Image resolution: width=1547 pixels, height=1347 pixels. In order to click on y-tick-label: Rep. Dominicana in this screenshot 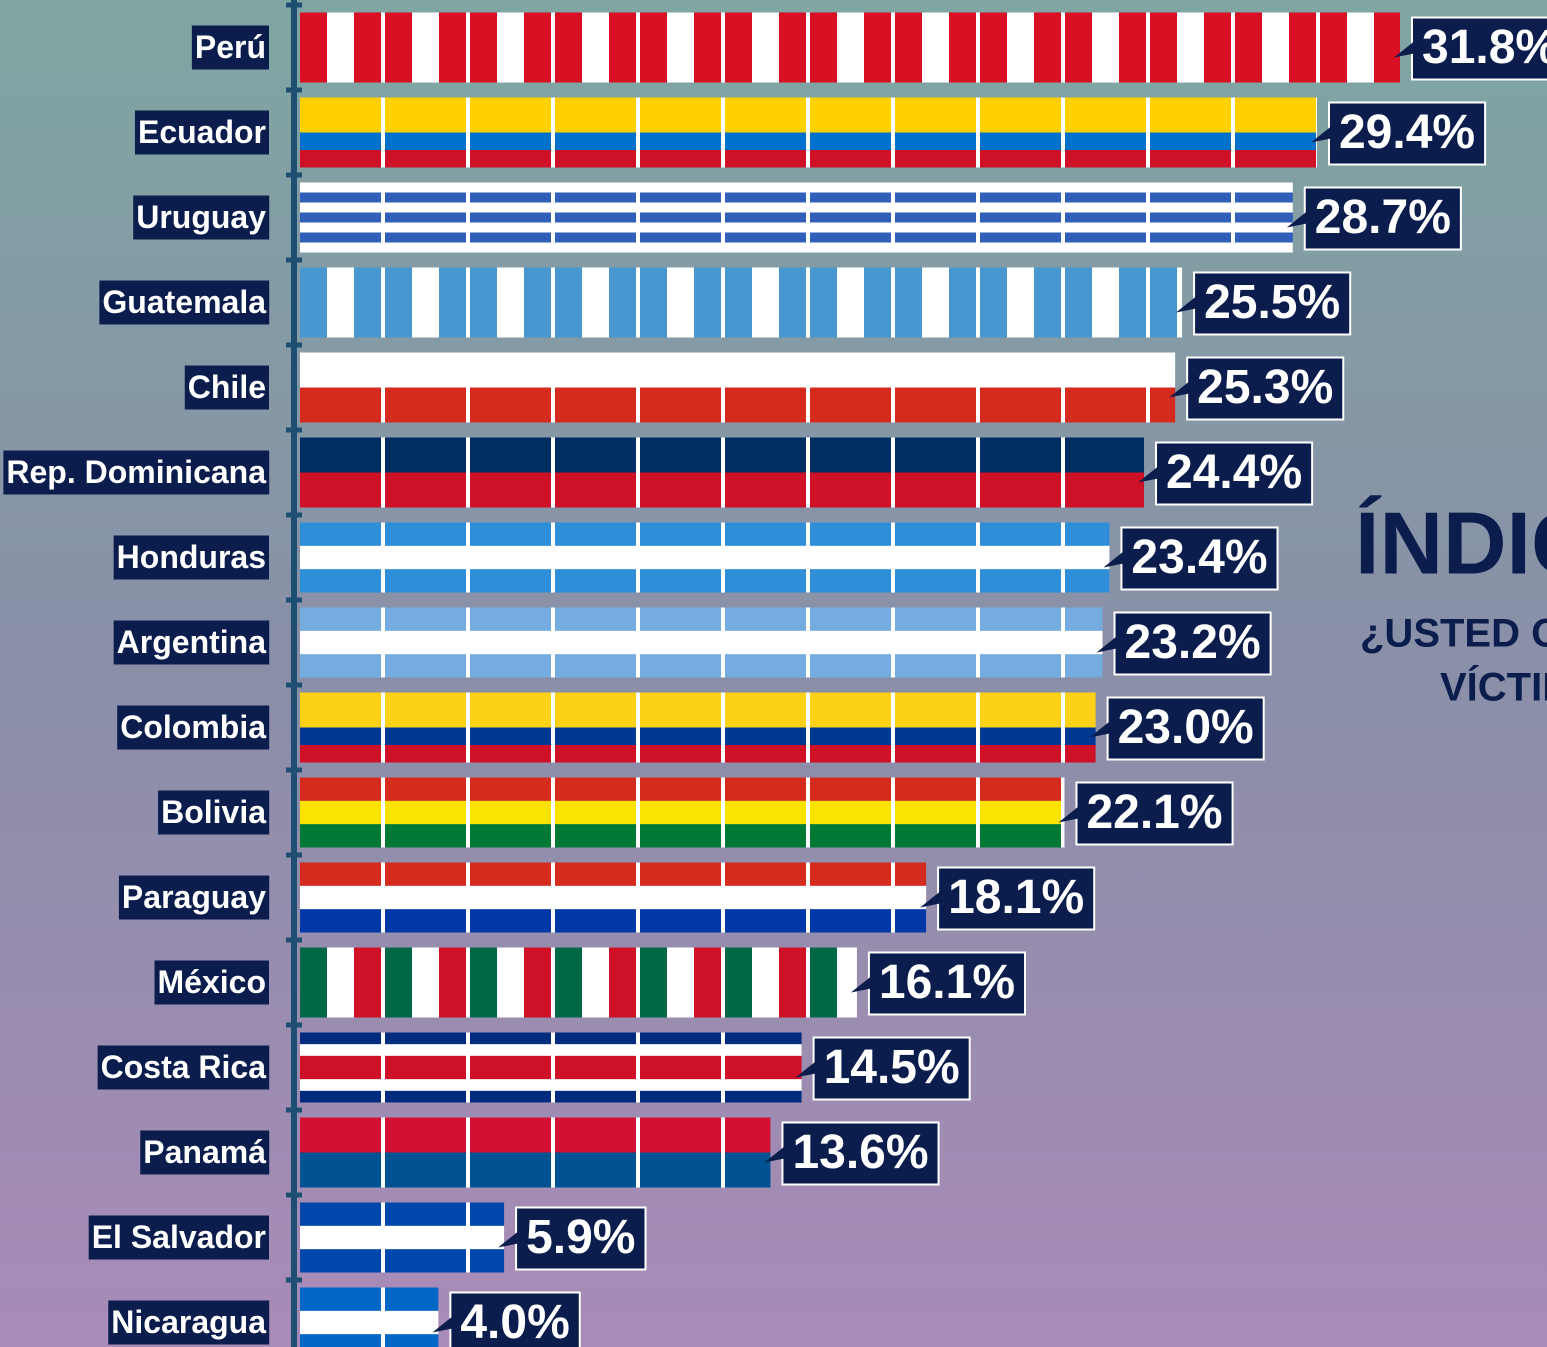, I will do `click(136, 472)`.